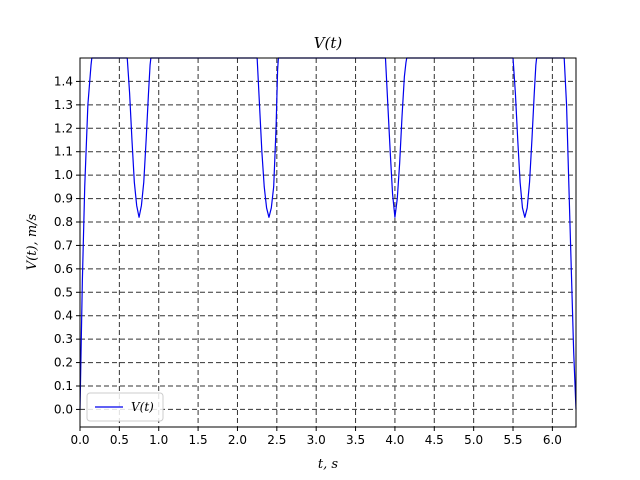  What do you see at coordinates (63, 316) in the screenshot?
I see `y-tick-label: 0.4` at bounding box center [63, 316].